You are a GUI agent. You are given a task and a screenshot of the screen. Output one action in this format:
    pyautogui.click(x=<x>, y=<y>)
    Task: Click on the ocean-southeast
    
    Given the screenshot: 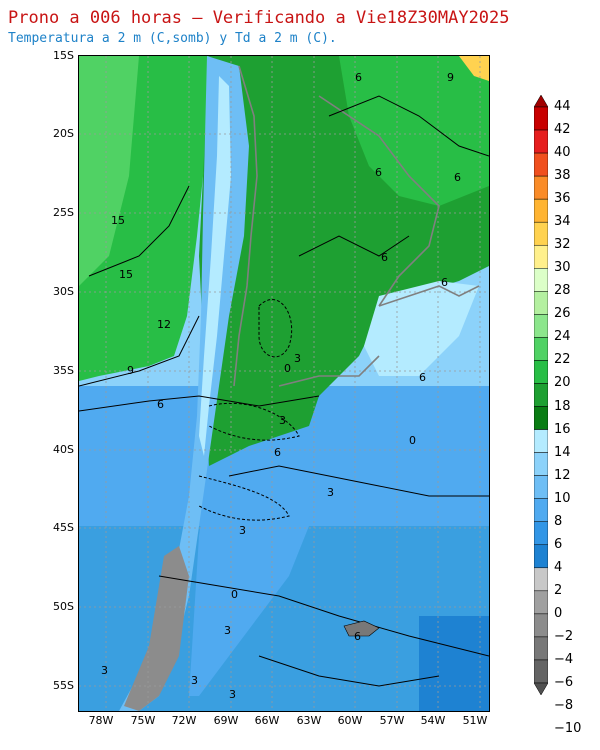 What is the action you would take?
    pyautogui.click(x=454, y=663)
    